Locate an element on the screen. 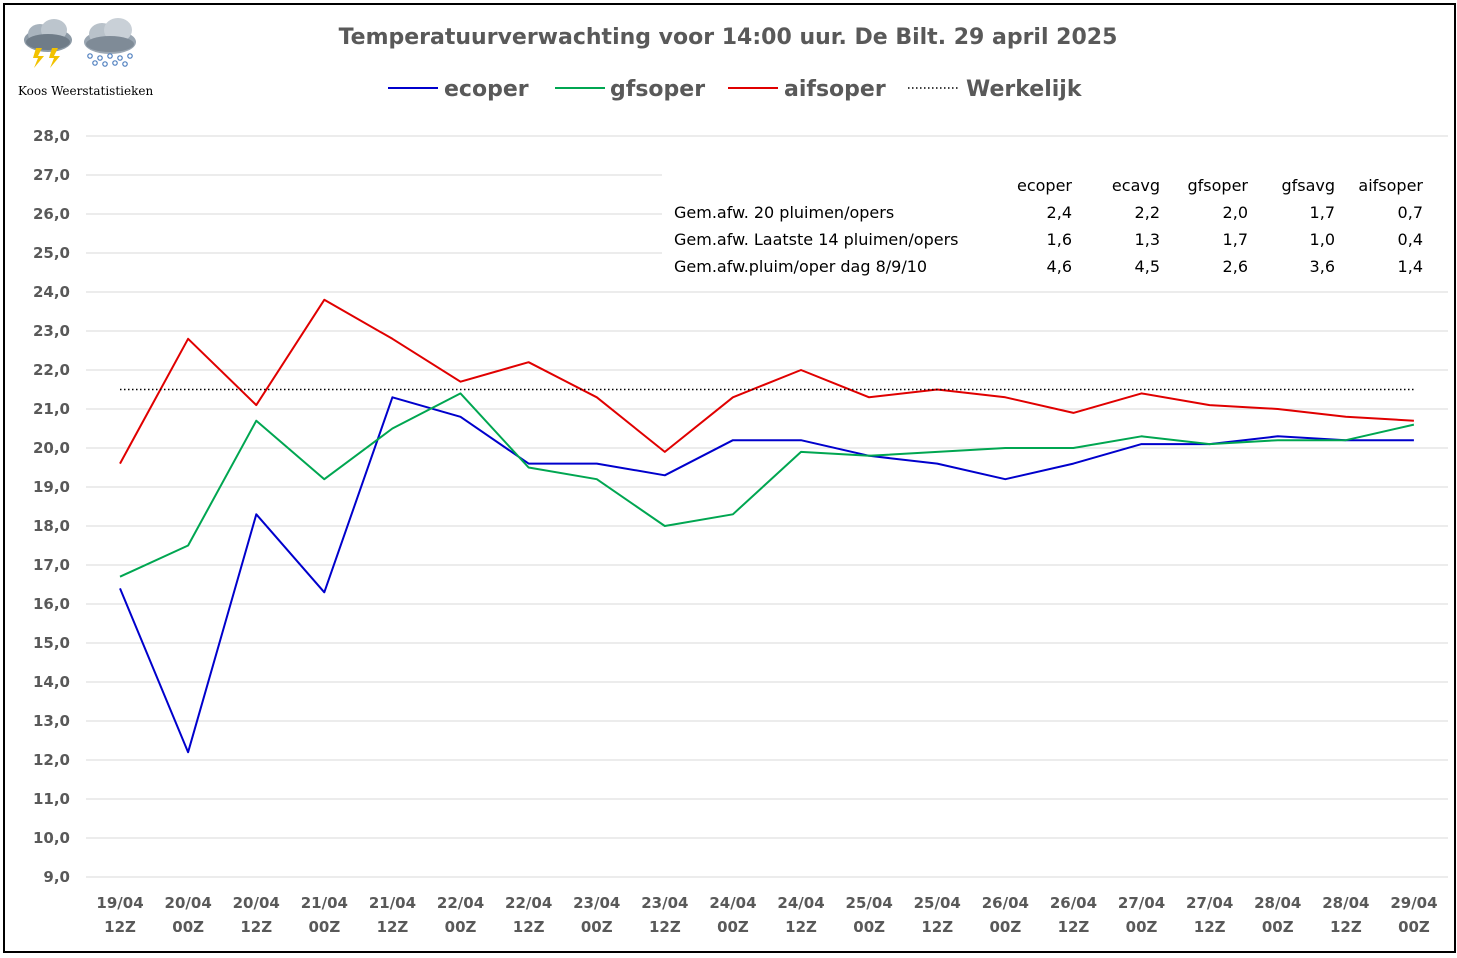 Image resolution: width=1457 pixels, height=958 pixels. stats-cell: 1,6 is located at coordinates (1059, 239).